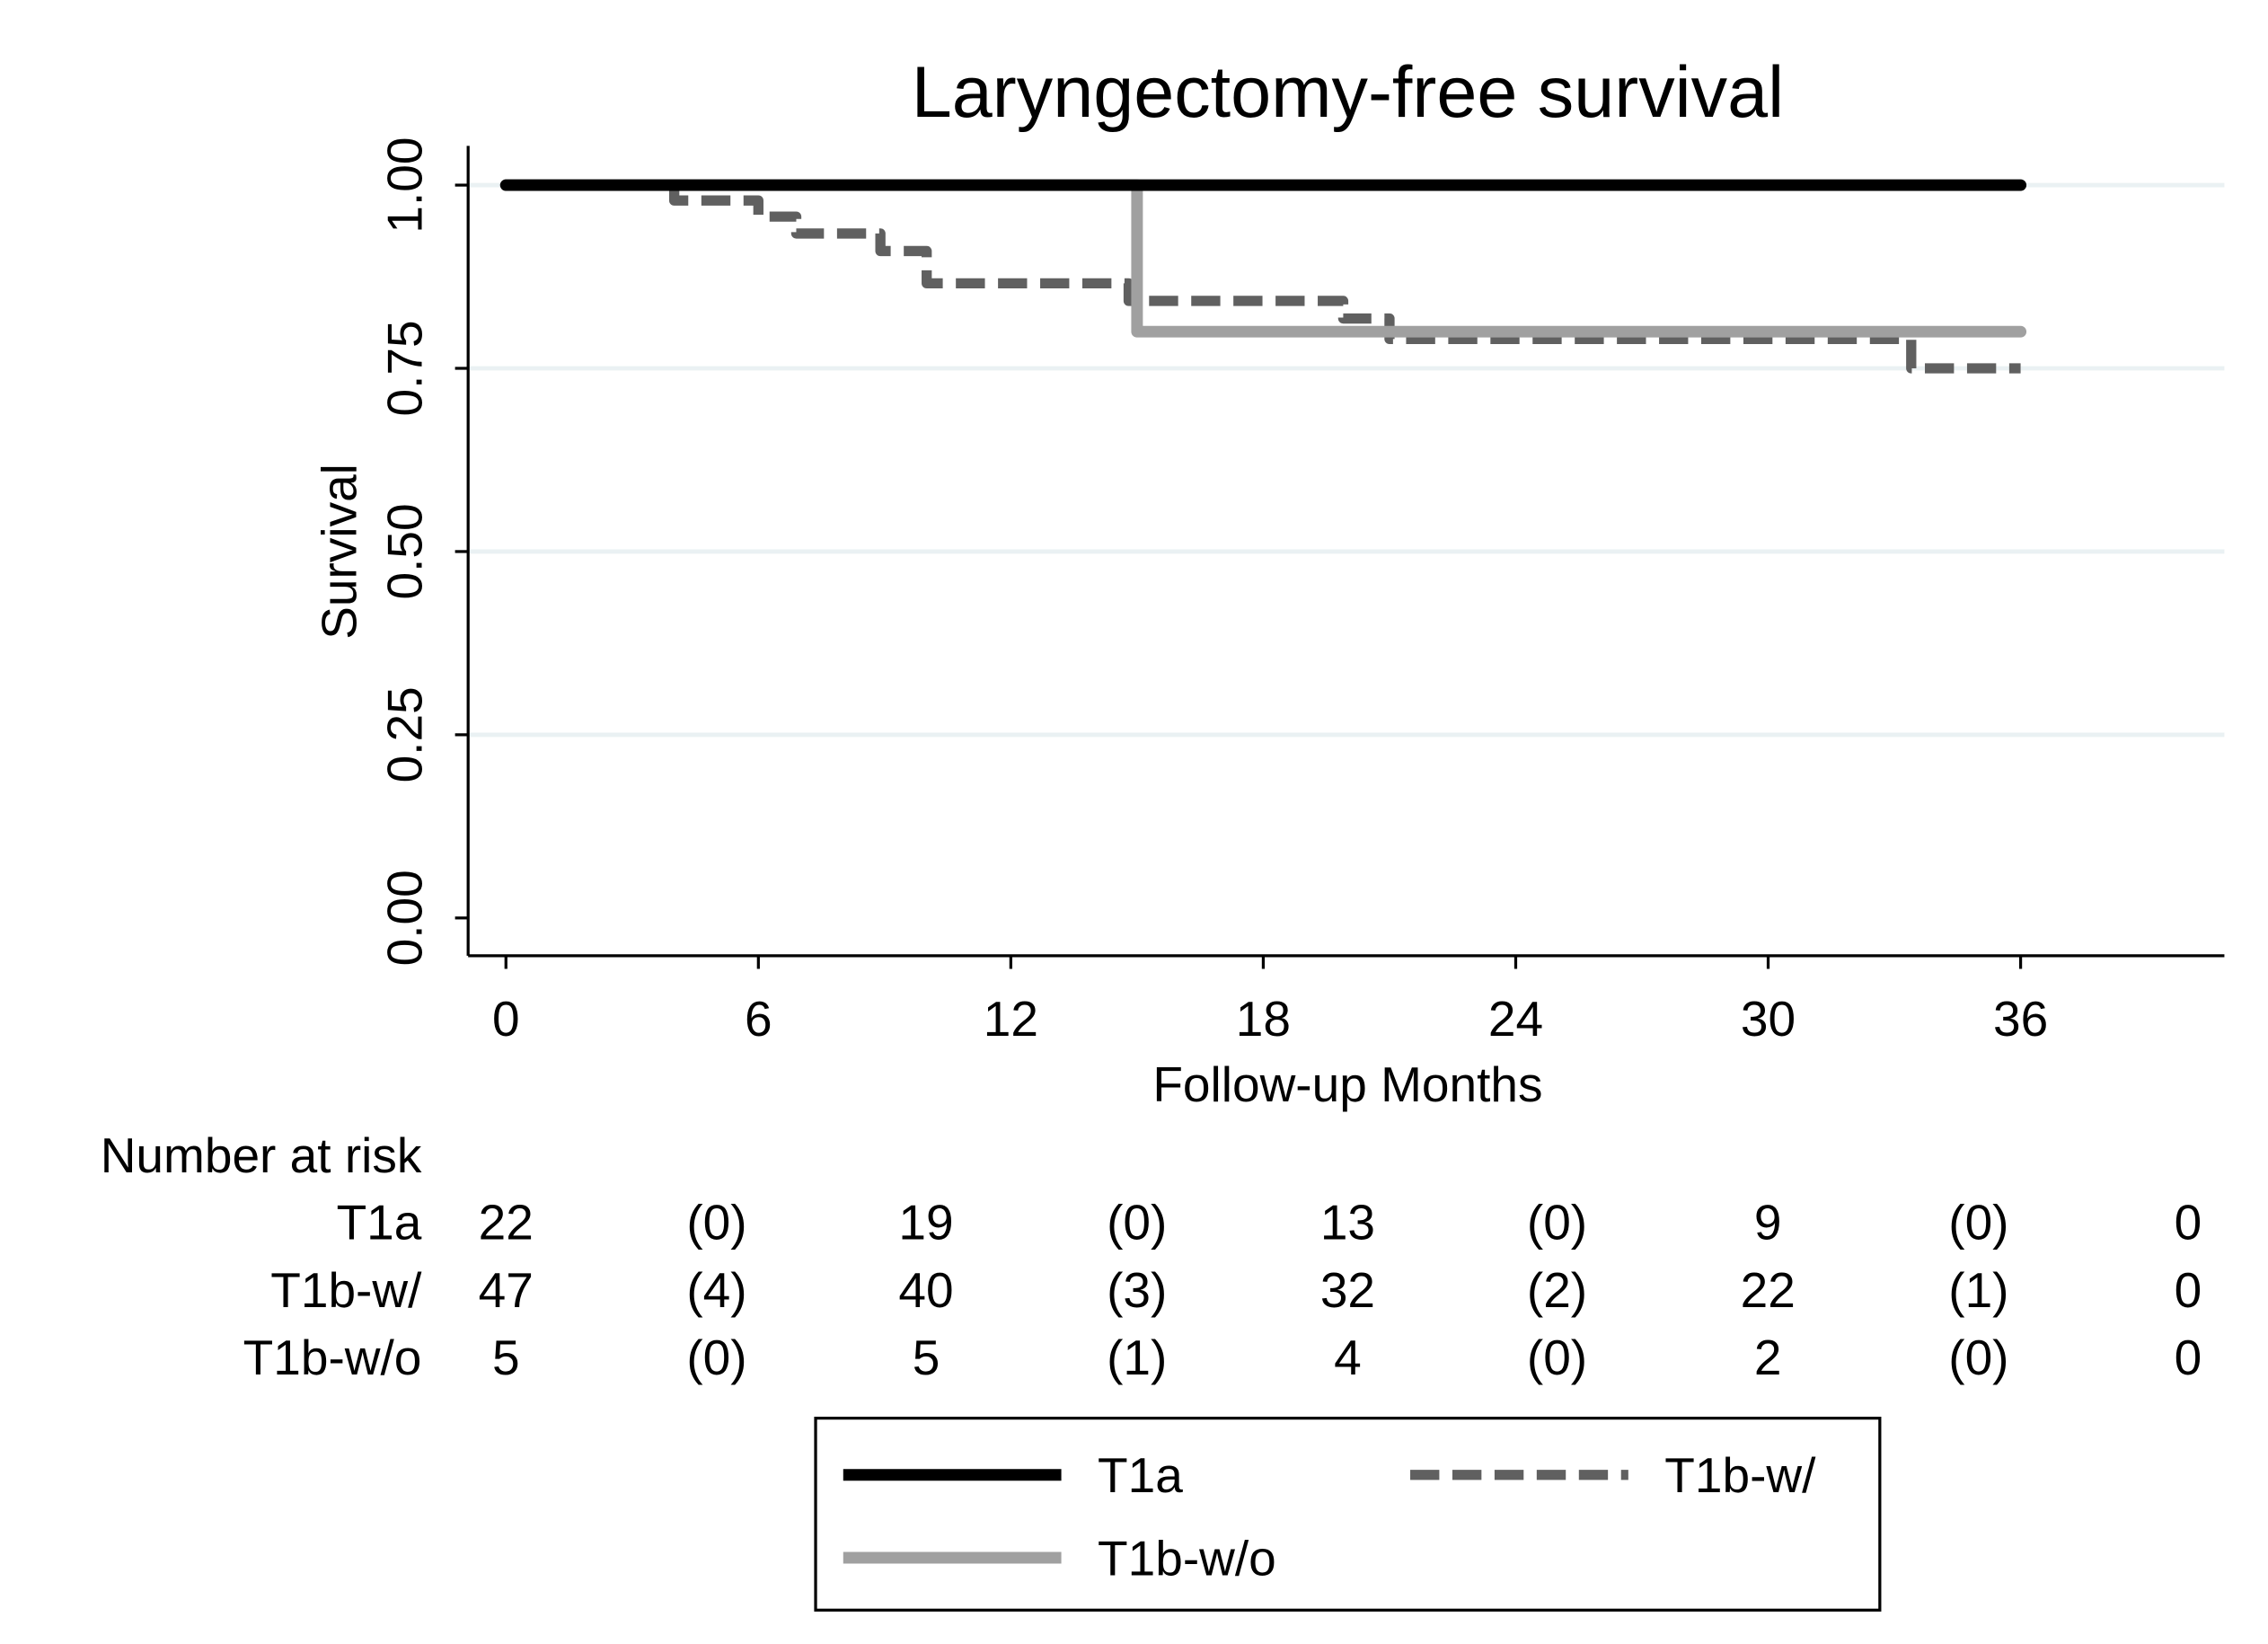 This screenshot has width=2268, height=1644. I want to click on risk-value: (4), so click(716, 1290).